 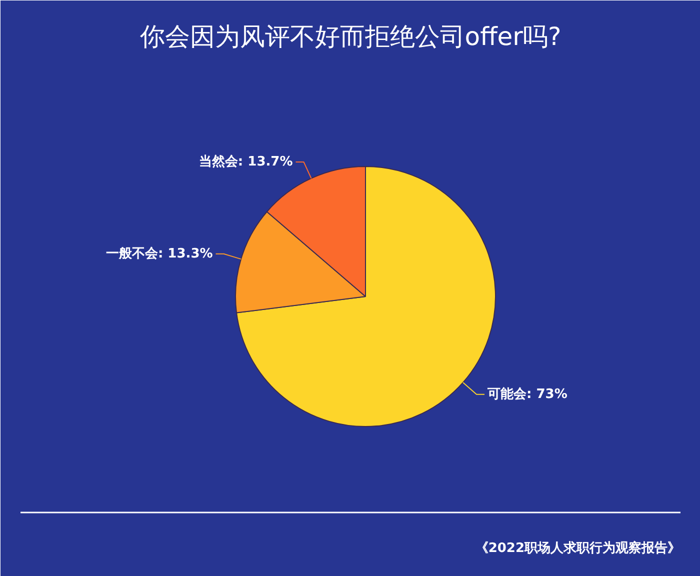 I want to click on slice-label: 可能会: 73%, so click(x=527, y=394).